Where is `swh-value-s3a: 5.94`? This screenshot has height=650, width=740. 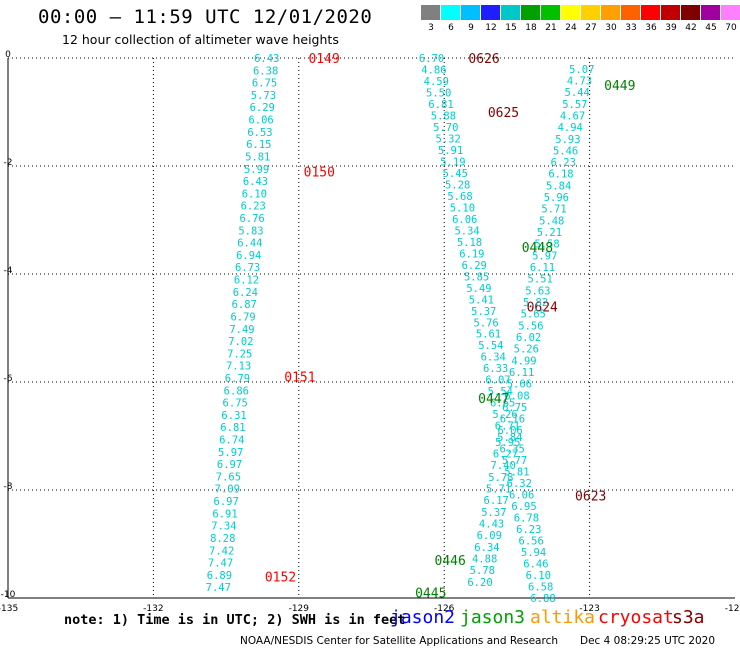 swh-value-s3a: 5.94 is located at coordinates (533, 553).